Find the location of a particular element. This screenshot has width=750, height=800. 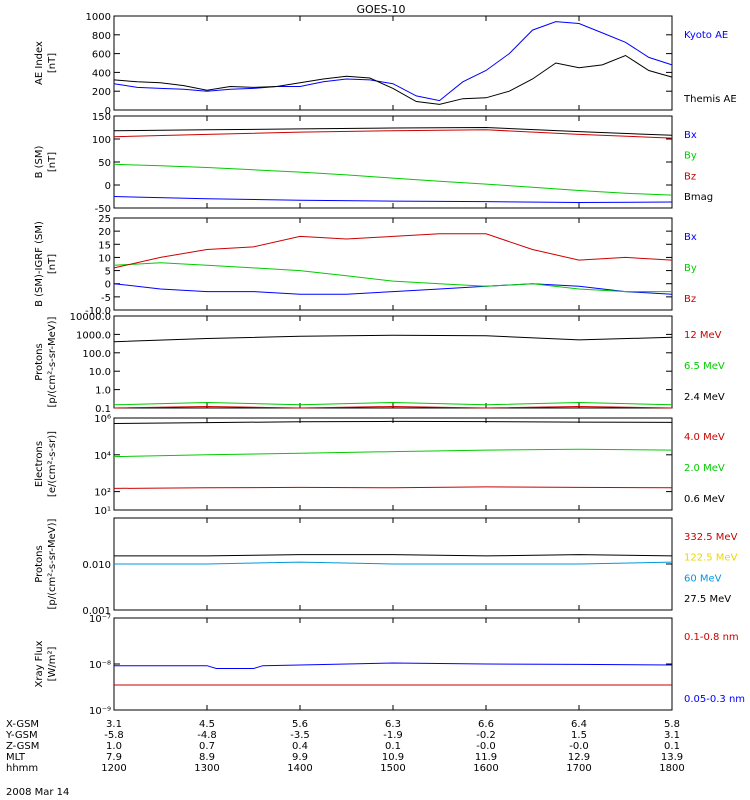

y-tick-label: -10.0 is located at coordinates (98, 311).